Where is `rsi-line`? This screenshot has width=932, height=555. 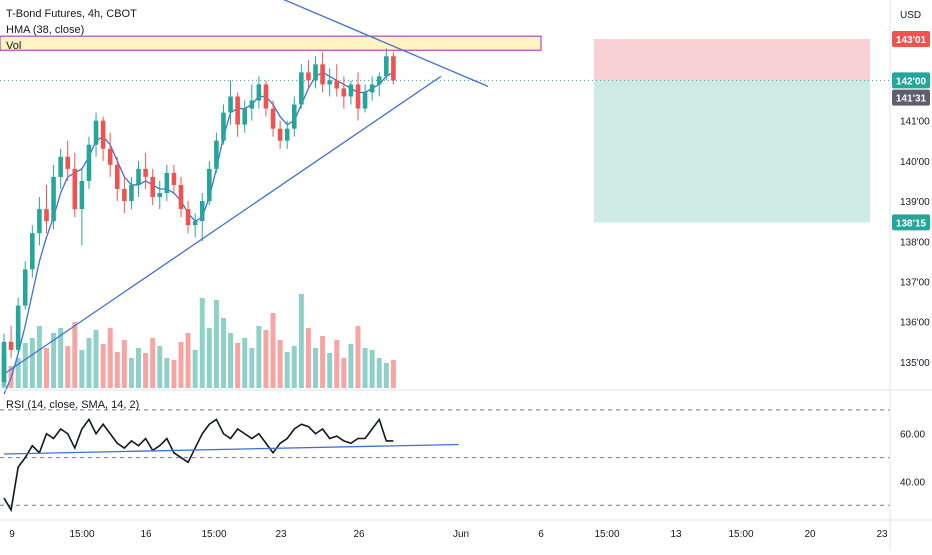 rsi-line is located at coordinates (198, 465).